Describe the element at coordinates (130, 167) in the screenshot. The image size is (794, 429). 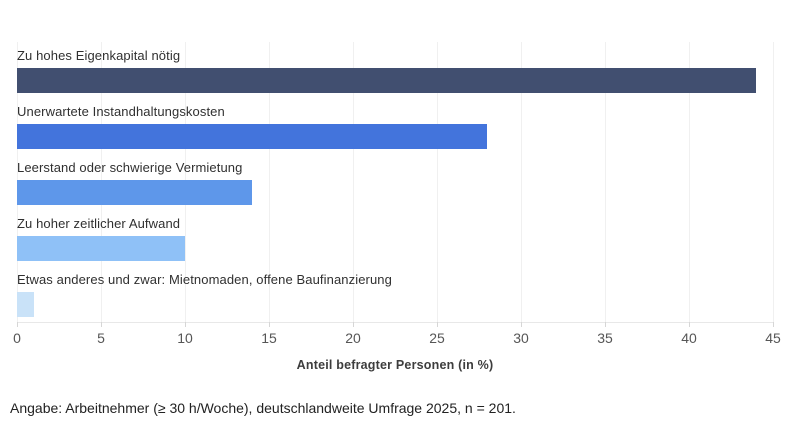
I see `category-label: Leerstand oder schwierige Vermietung` at that location.